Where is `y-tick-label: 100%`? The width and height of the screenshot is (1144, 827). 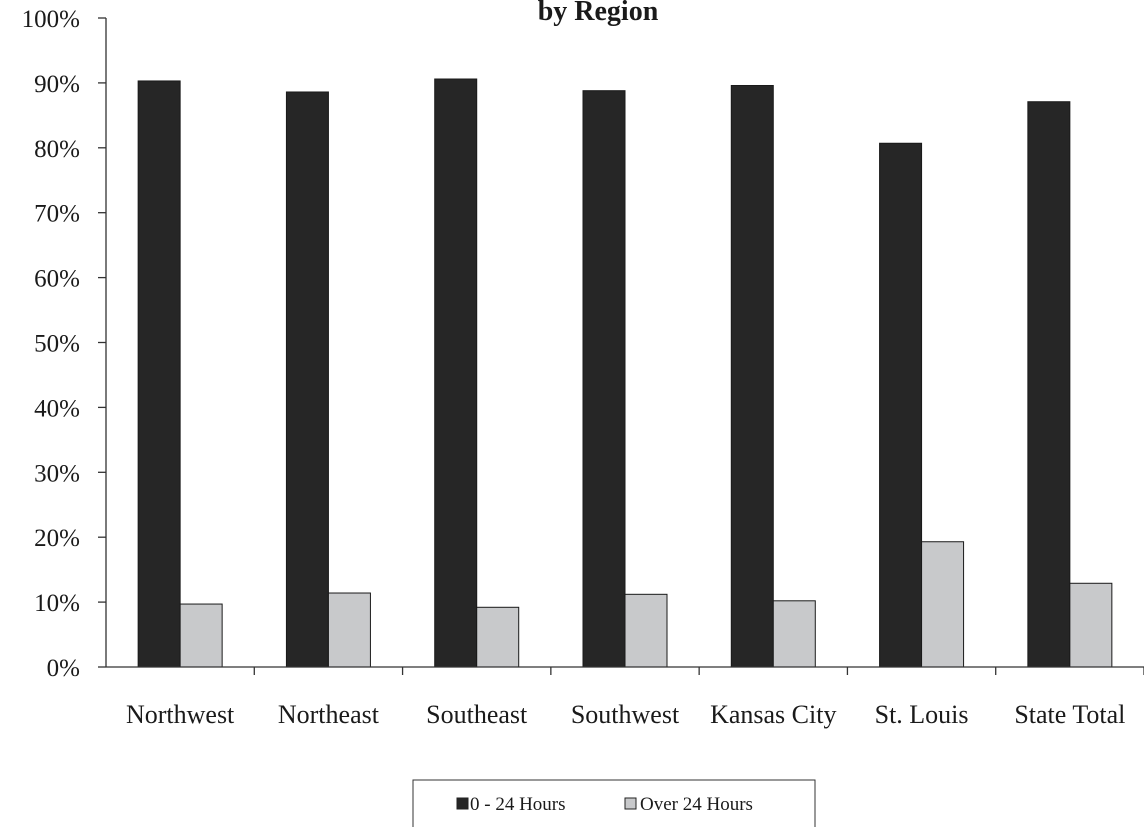 y-tick-label: 100% is located at coordinates (51, 19).